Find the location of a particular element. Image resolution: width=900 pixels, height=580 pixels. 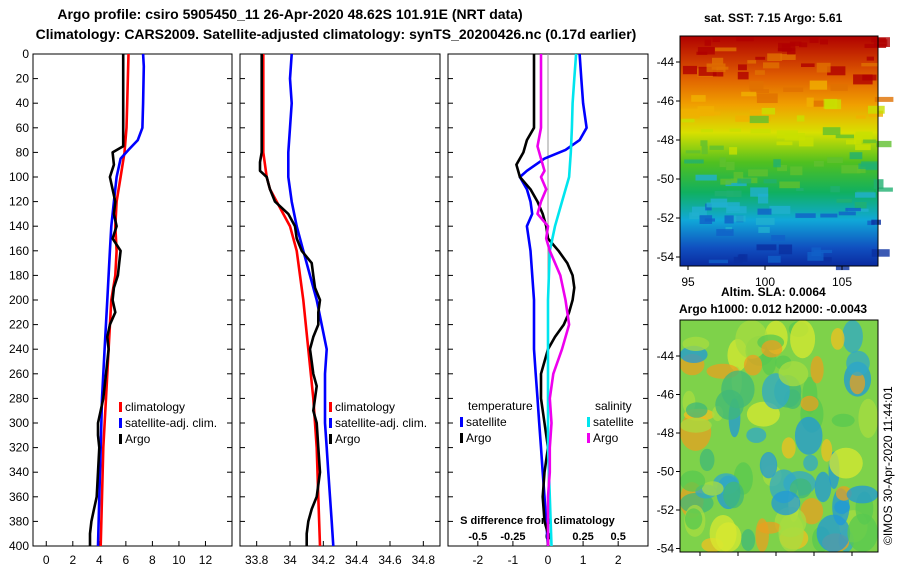

depth-tick-label: 160 is located at coordinates (19, 251).